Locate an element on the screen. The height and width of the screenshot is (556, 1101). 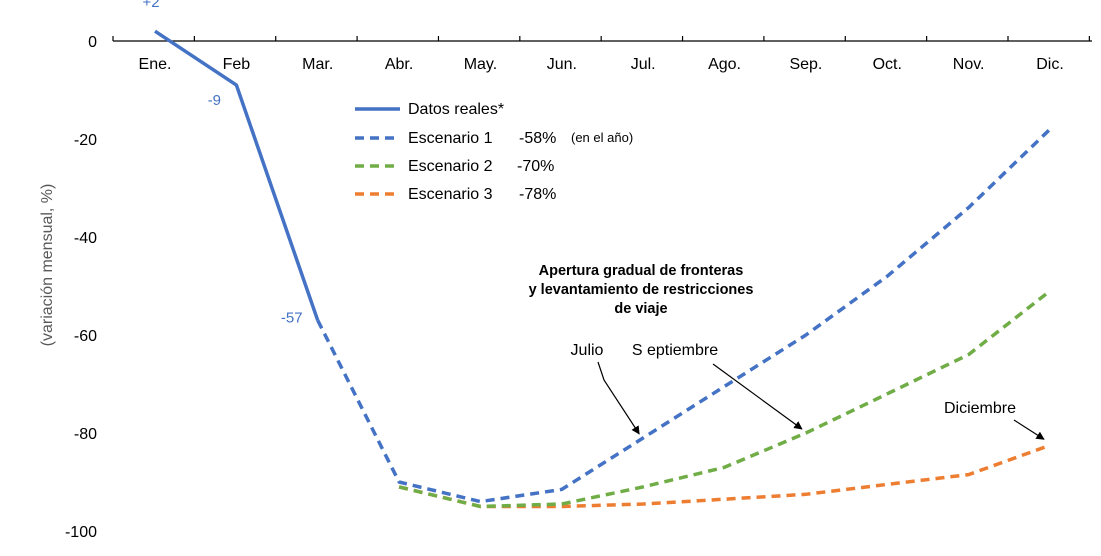
x-tick-label: Sep. is located at coordinates (805, 64).